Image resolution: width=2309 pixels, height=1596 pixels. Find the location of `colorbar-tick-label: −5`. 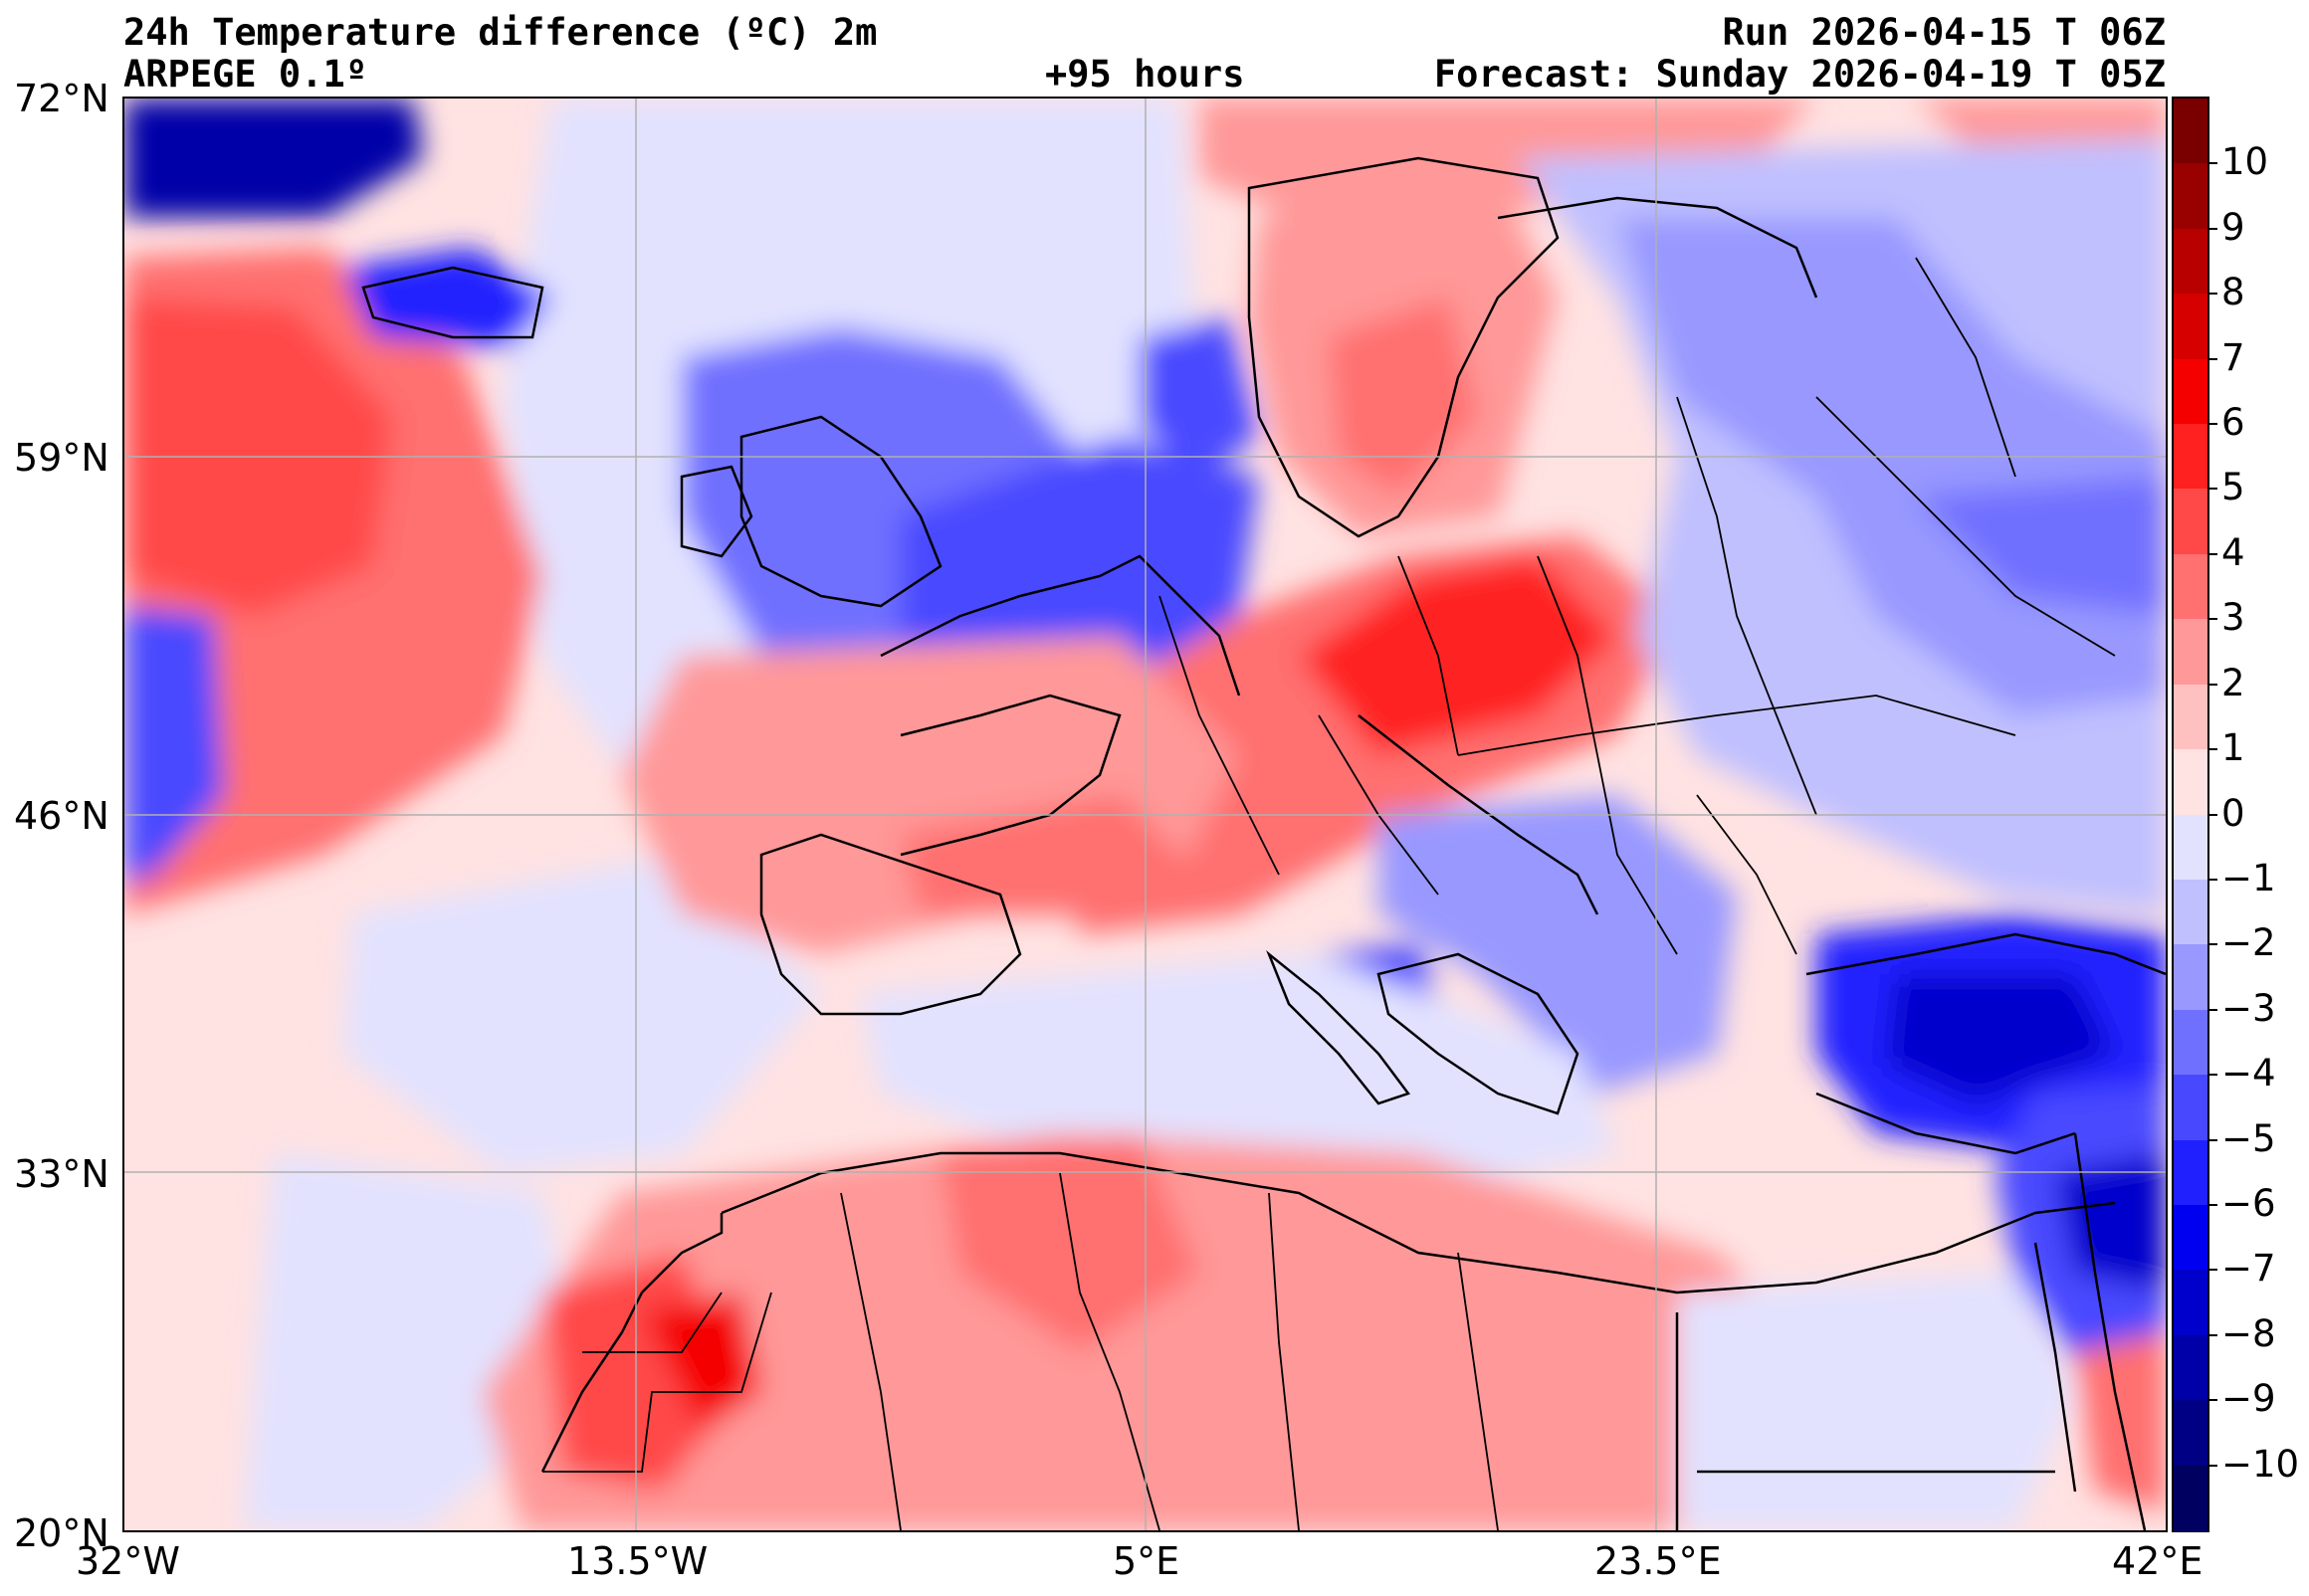

colorbar-tick-label: −5 is located at coordinates (2249, 1138).